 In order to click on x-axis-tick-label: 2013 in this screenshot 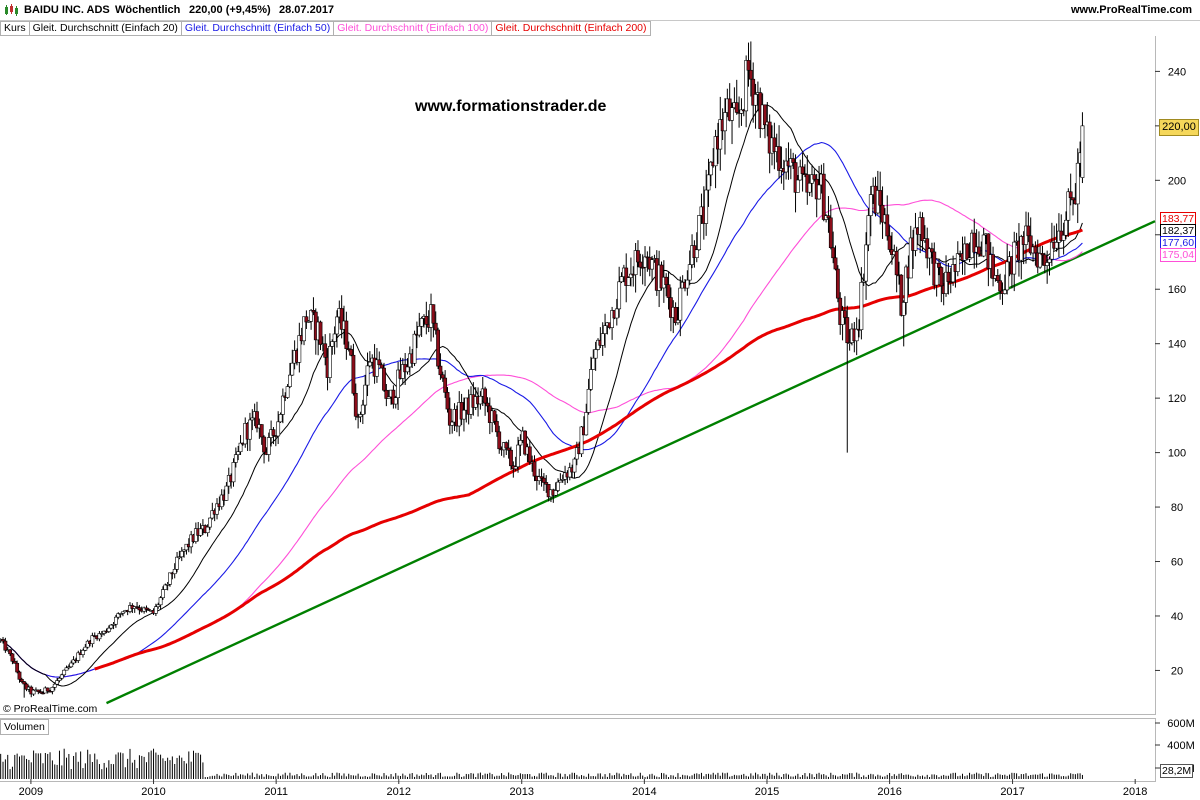, I will do `click(521, 792)`.